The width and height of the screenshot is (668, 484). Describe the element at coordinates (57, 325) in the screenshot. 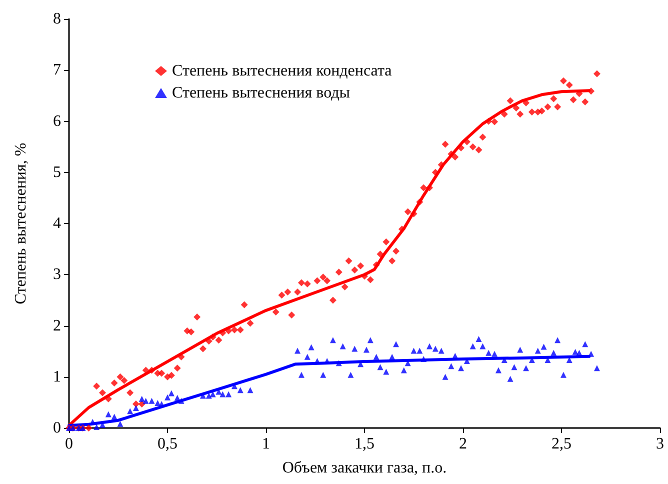

I see `y-tick-label: 2` at that location.